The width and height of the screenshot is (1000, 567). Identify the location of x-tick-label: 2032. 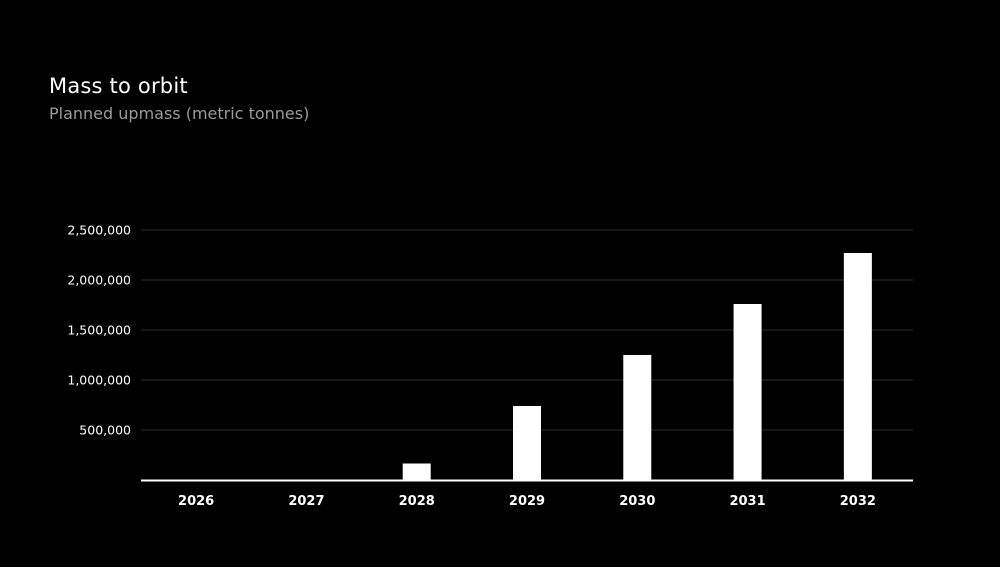
(858, 501).